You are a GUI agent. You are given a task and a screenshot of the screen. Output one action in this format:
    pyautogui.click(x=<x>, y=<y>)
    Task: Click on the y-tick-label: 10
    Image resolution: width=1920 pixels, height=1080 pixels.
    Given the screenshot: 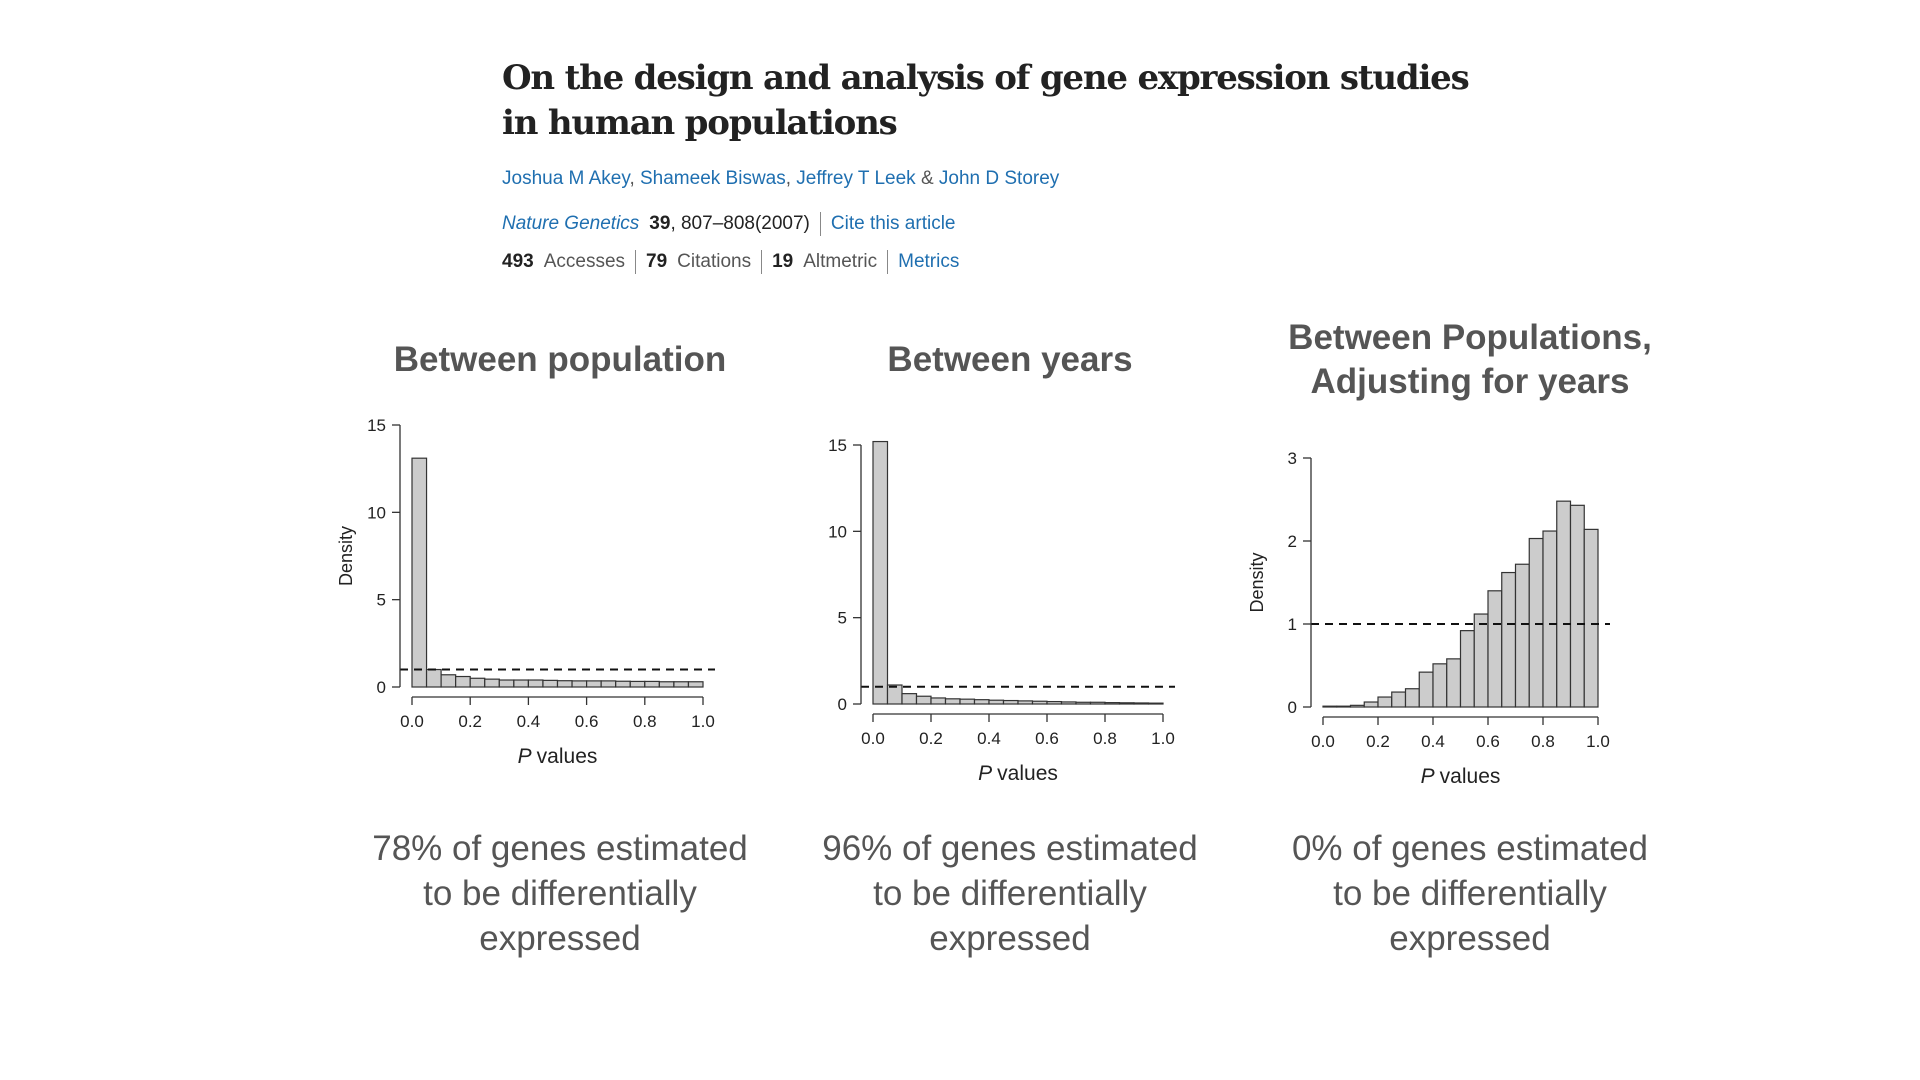 What is the action you would take?
    pyautogui.click(x=837, y=531)
    